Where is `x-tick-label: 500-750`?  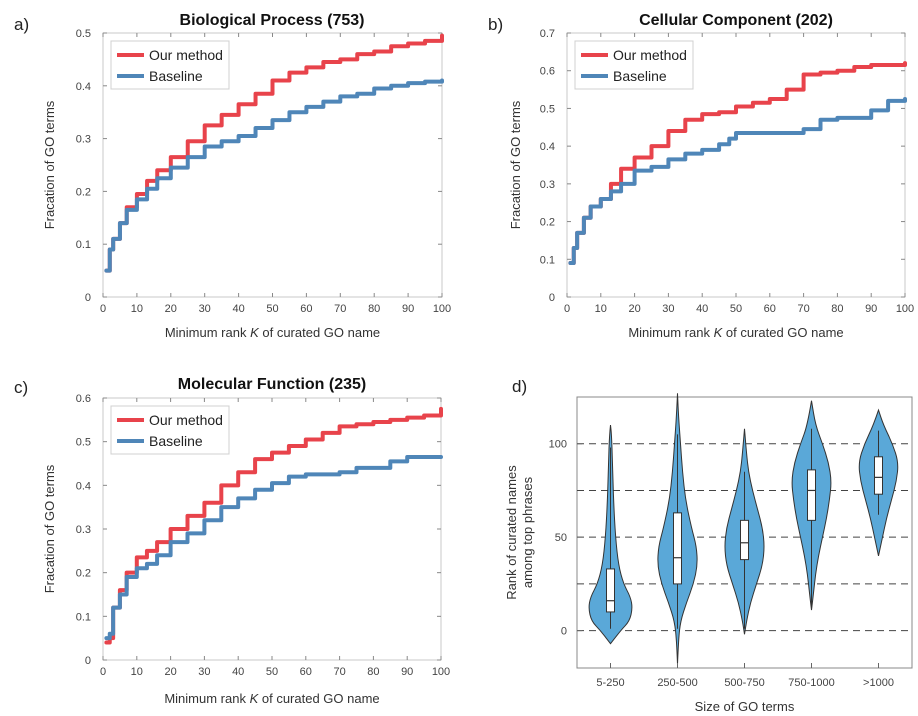 x-tick-label: 500-750 is located at coordinates (744, 683).